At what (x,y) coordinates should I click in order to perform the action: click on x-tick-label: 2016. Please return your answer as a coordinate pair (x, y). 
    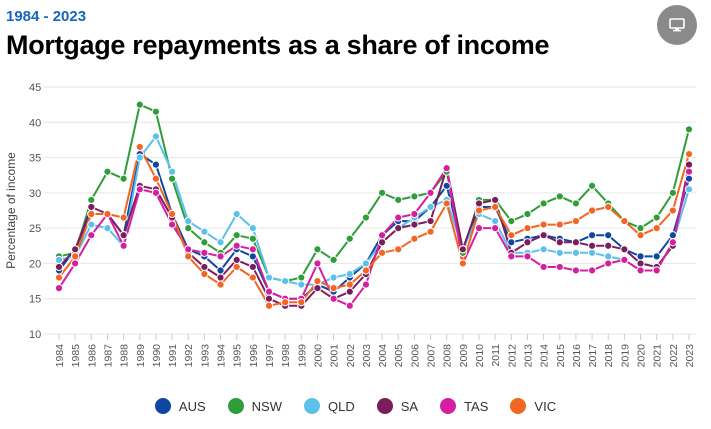
    Looking at the image, I should click on (577, 356).